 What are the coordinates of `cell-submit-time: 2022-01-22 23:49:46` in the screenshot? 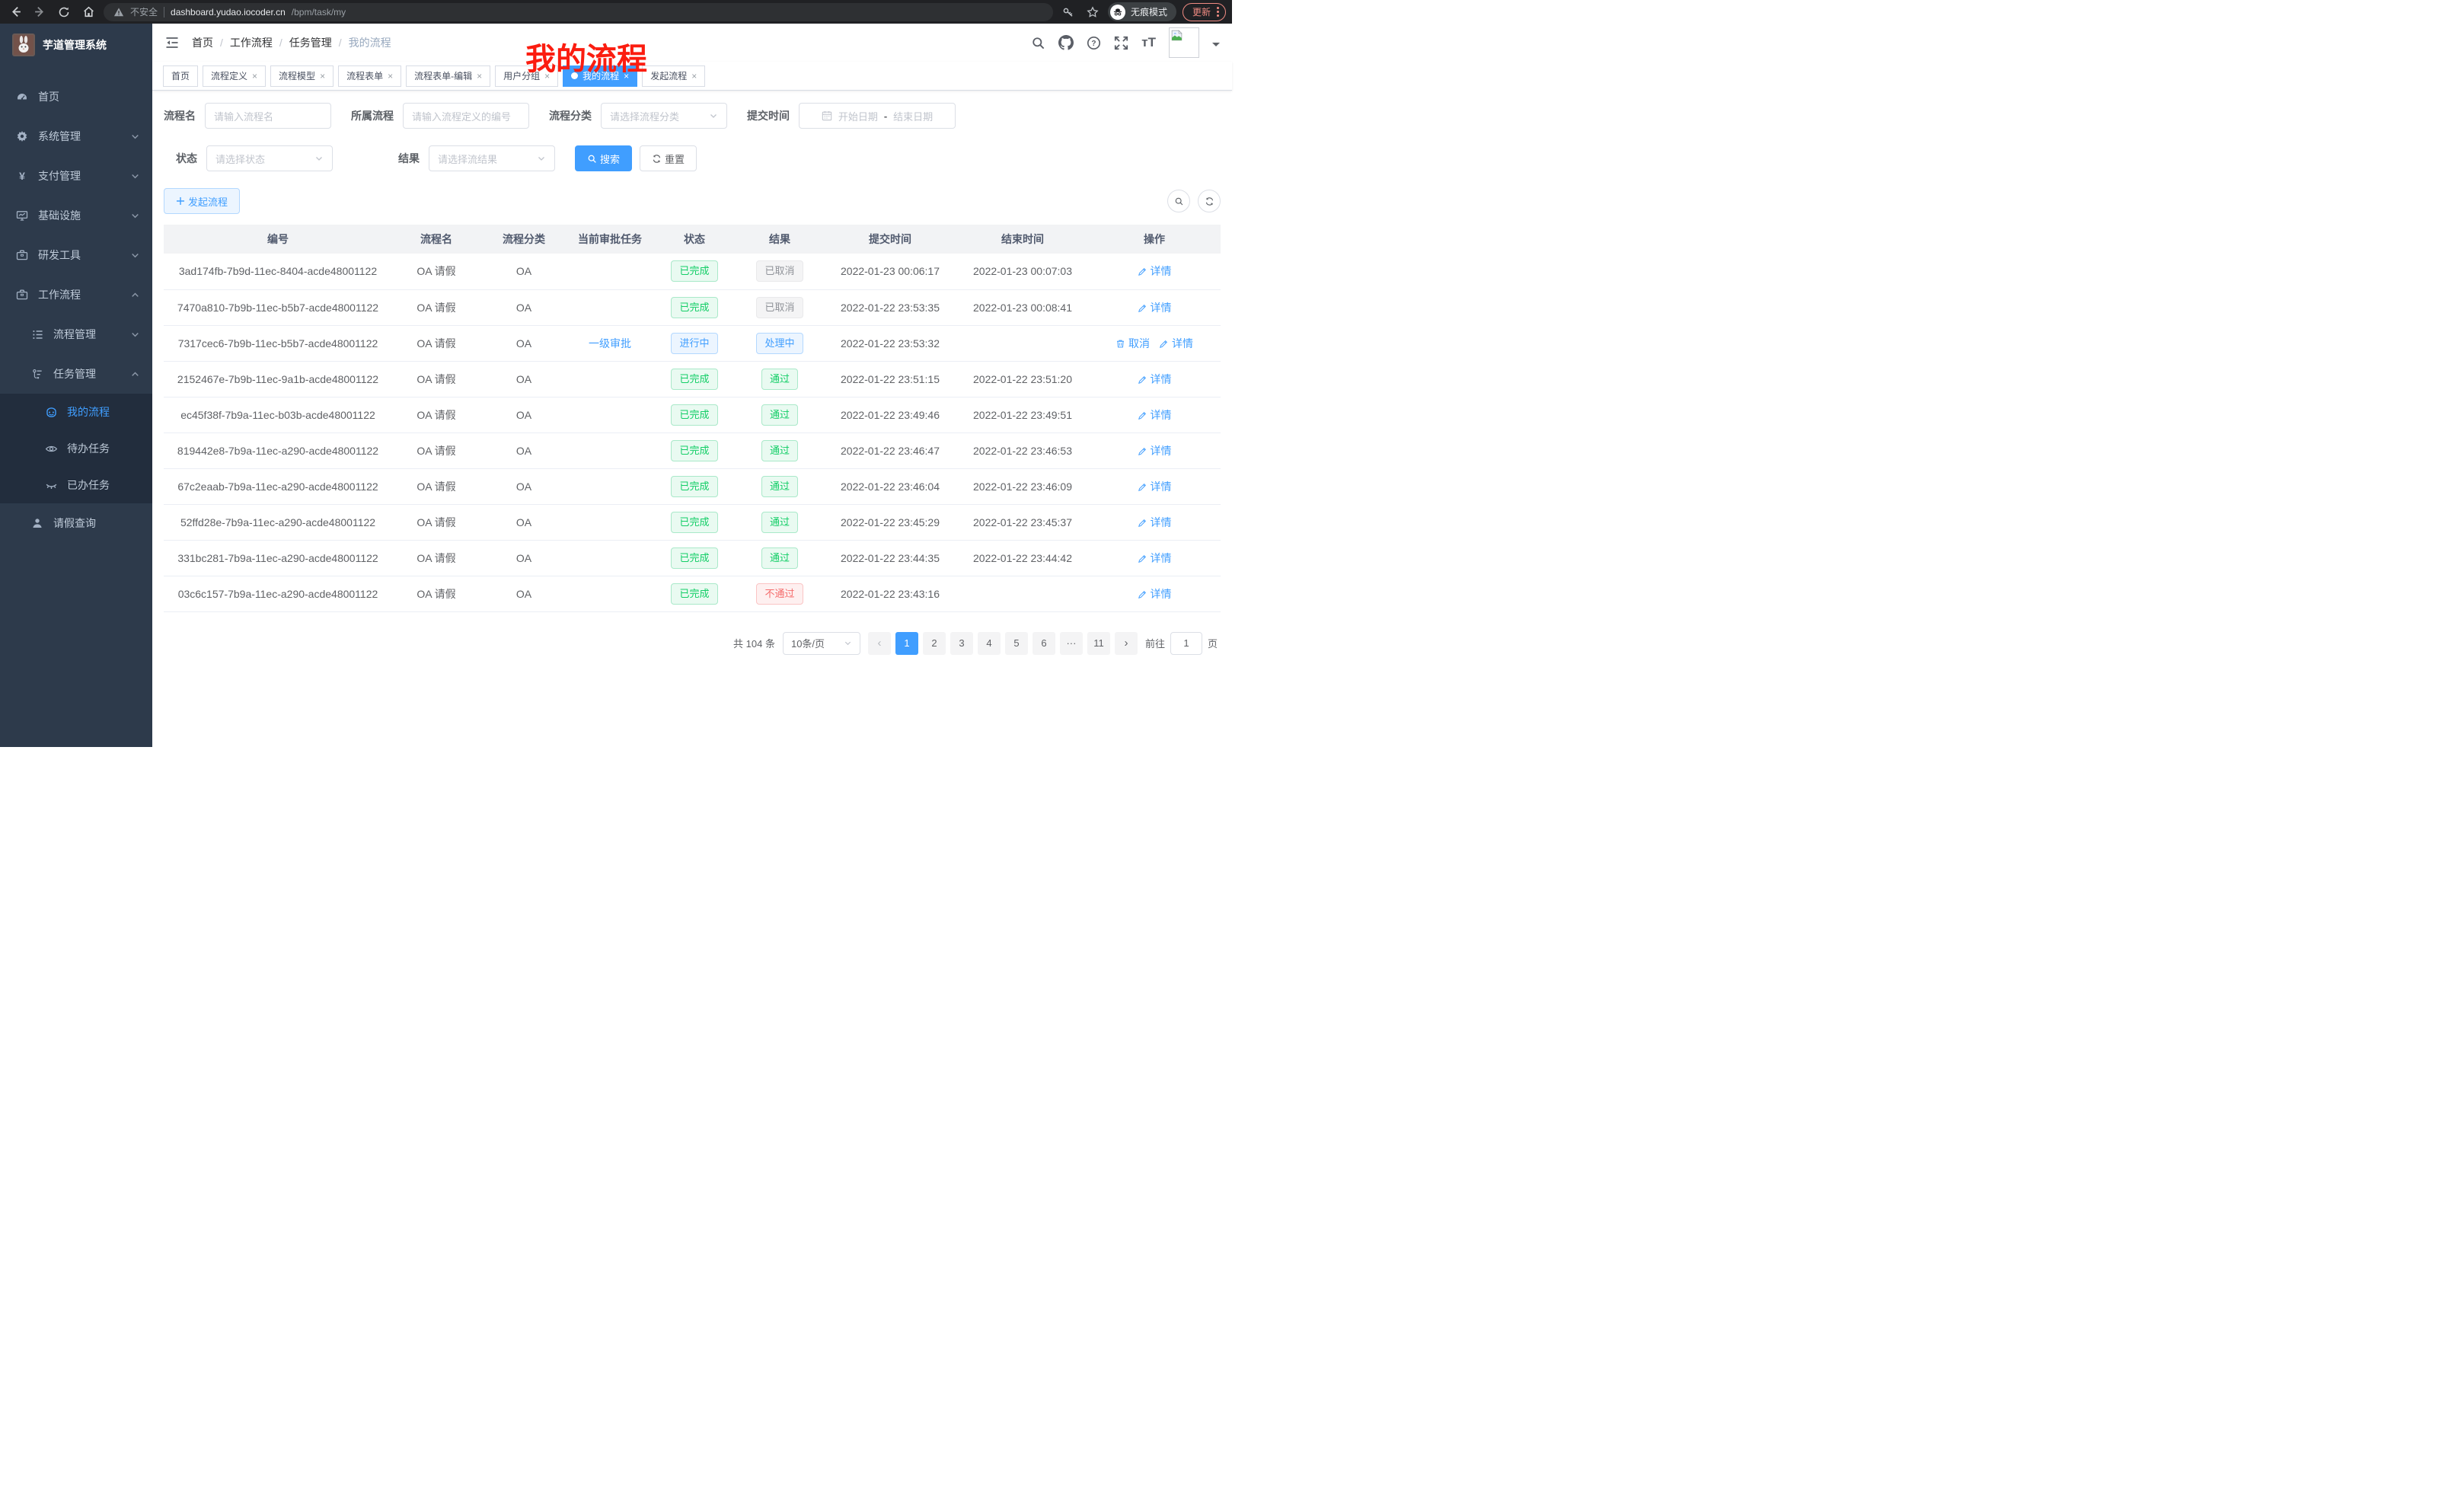 It's located at (890, 415).